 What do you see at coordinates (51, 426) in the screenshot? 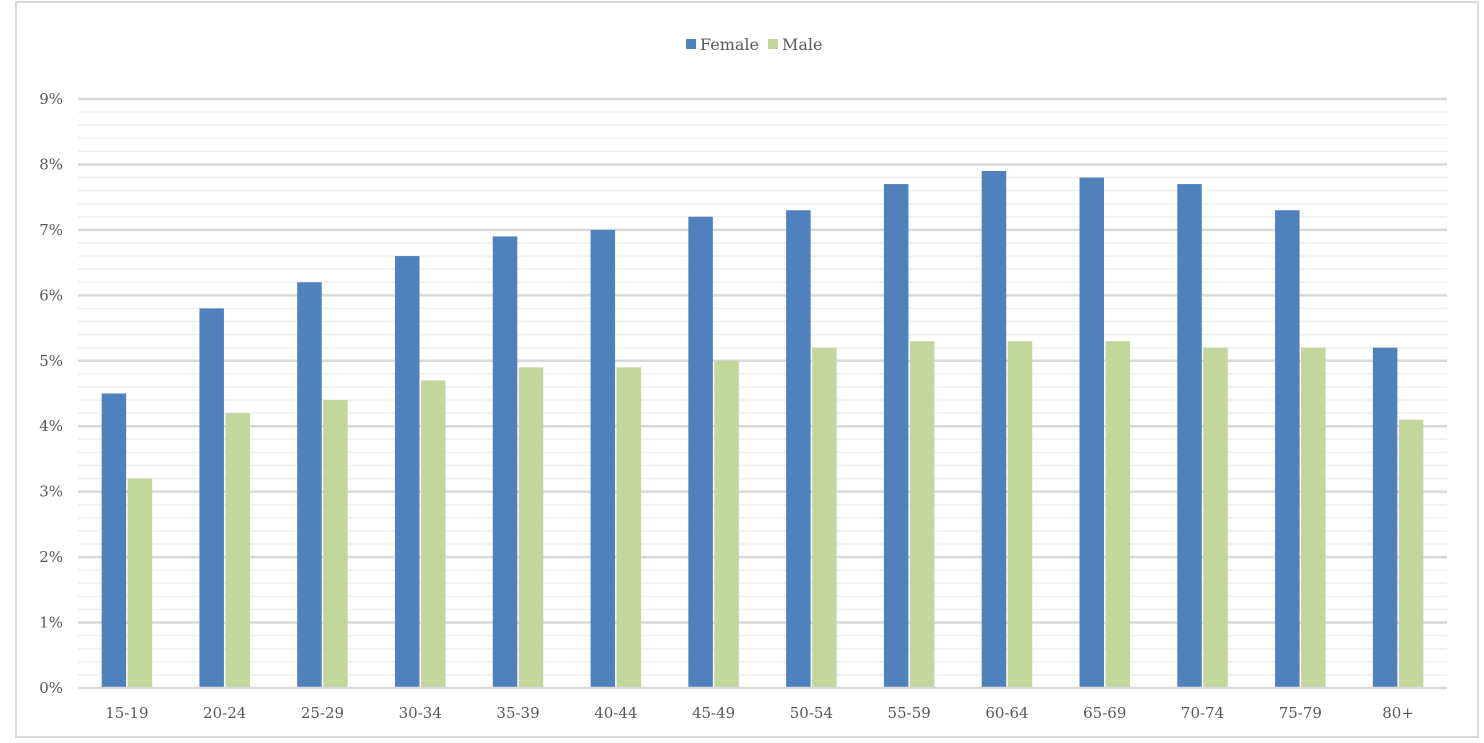
I see `y-tick-label: 4%` at bounding box center [51, 426].